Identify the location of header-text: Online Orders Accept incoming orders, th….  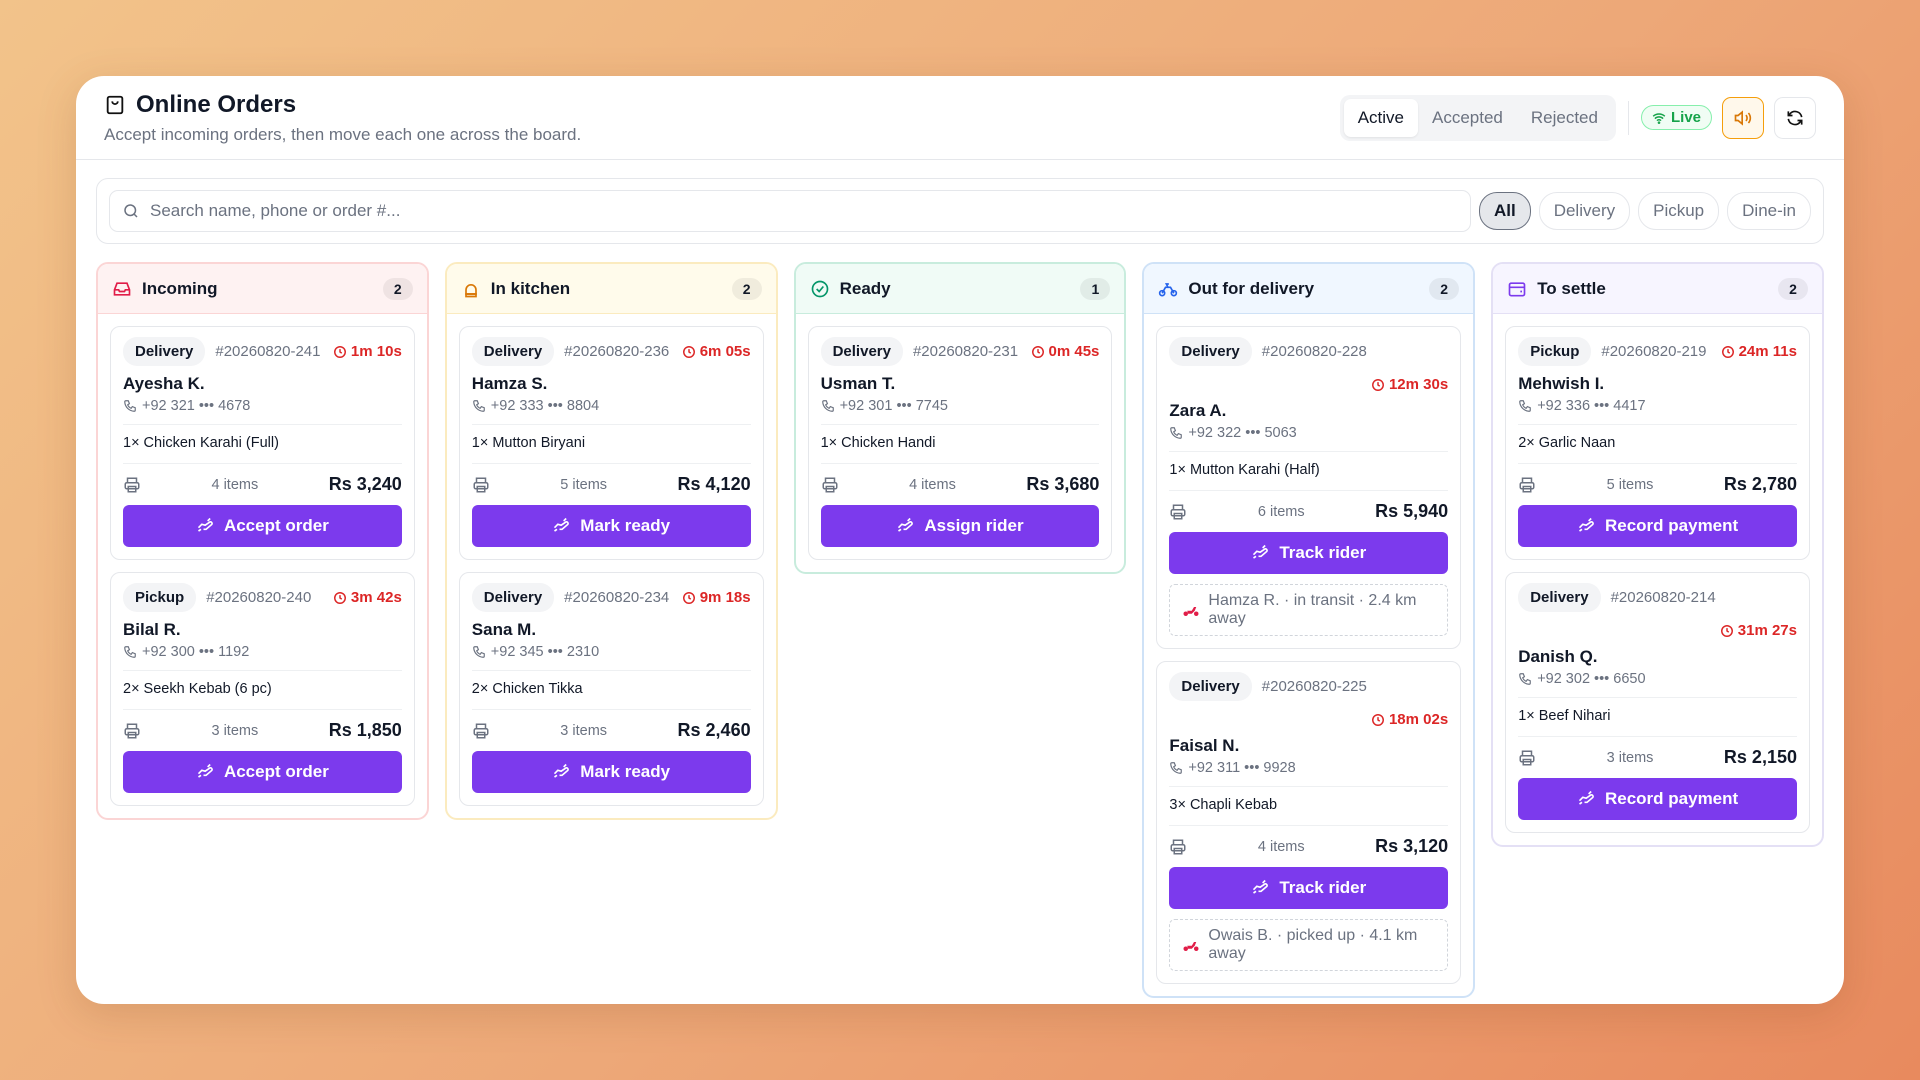
(342, 118).